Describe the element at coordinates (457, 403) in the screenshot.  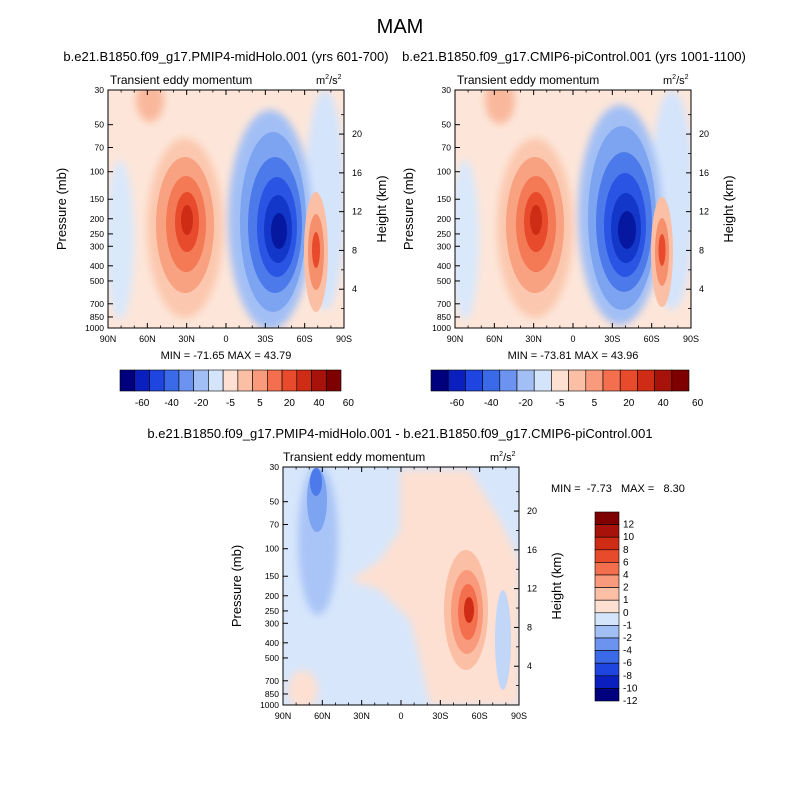
I see `panel-2-colorbar-label: -60` at that location.